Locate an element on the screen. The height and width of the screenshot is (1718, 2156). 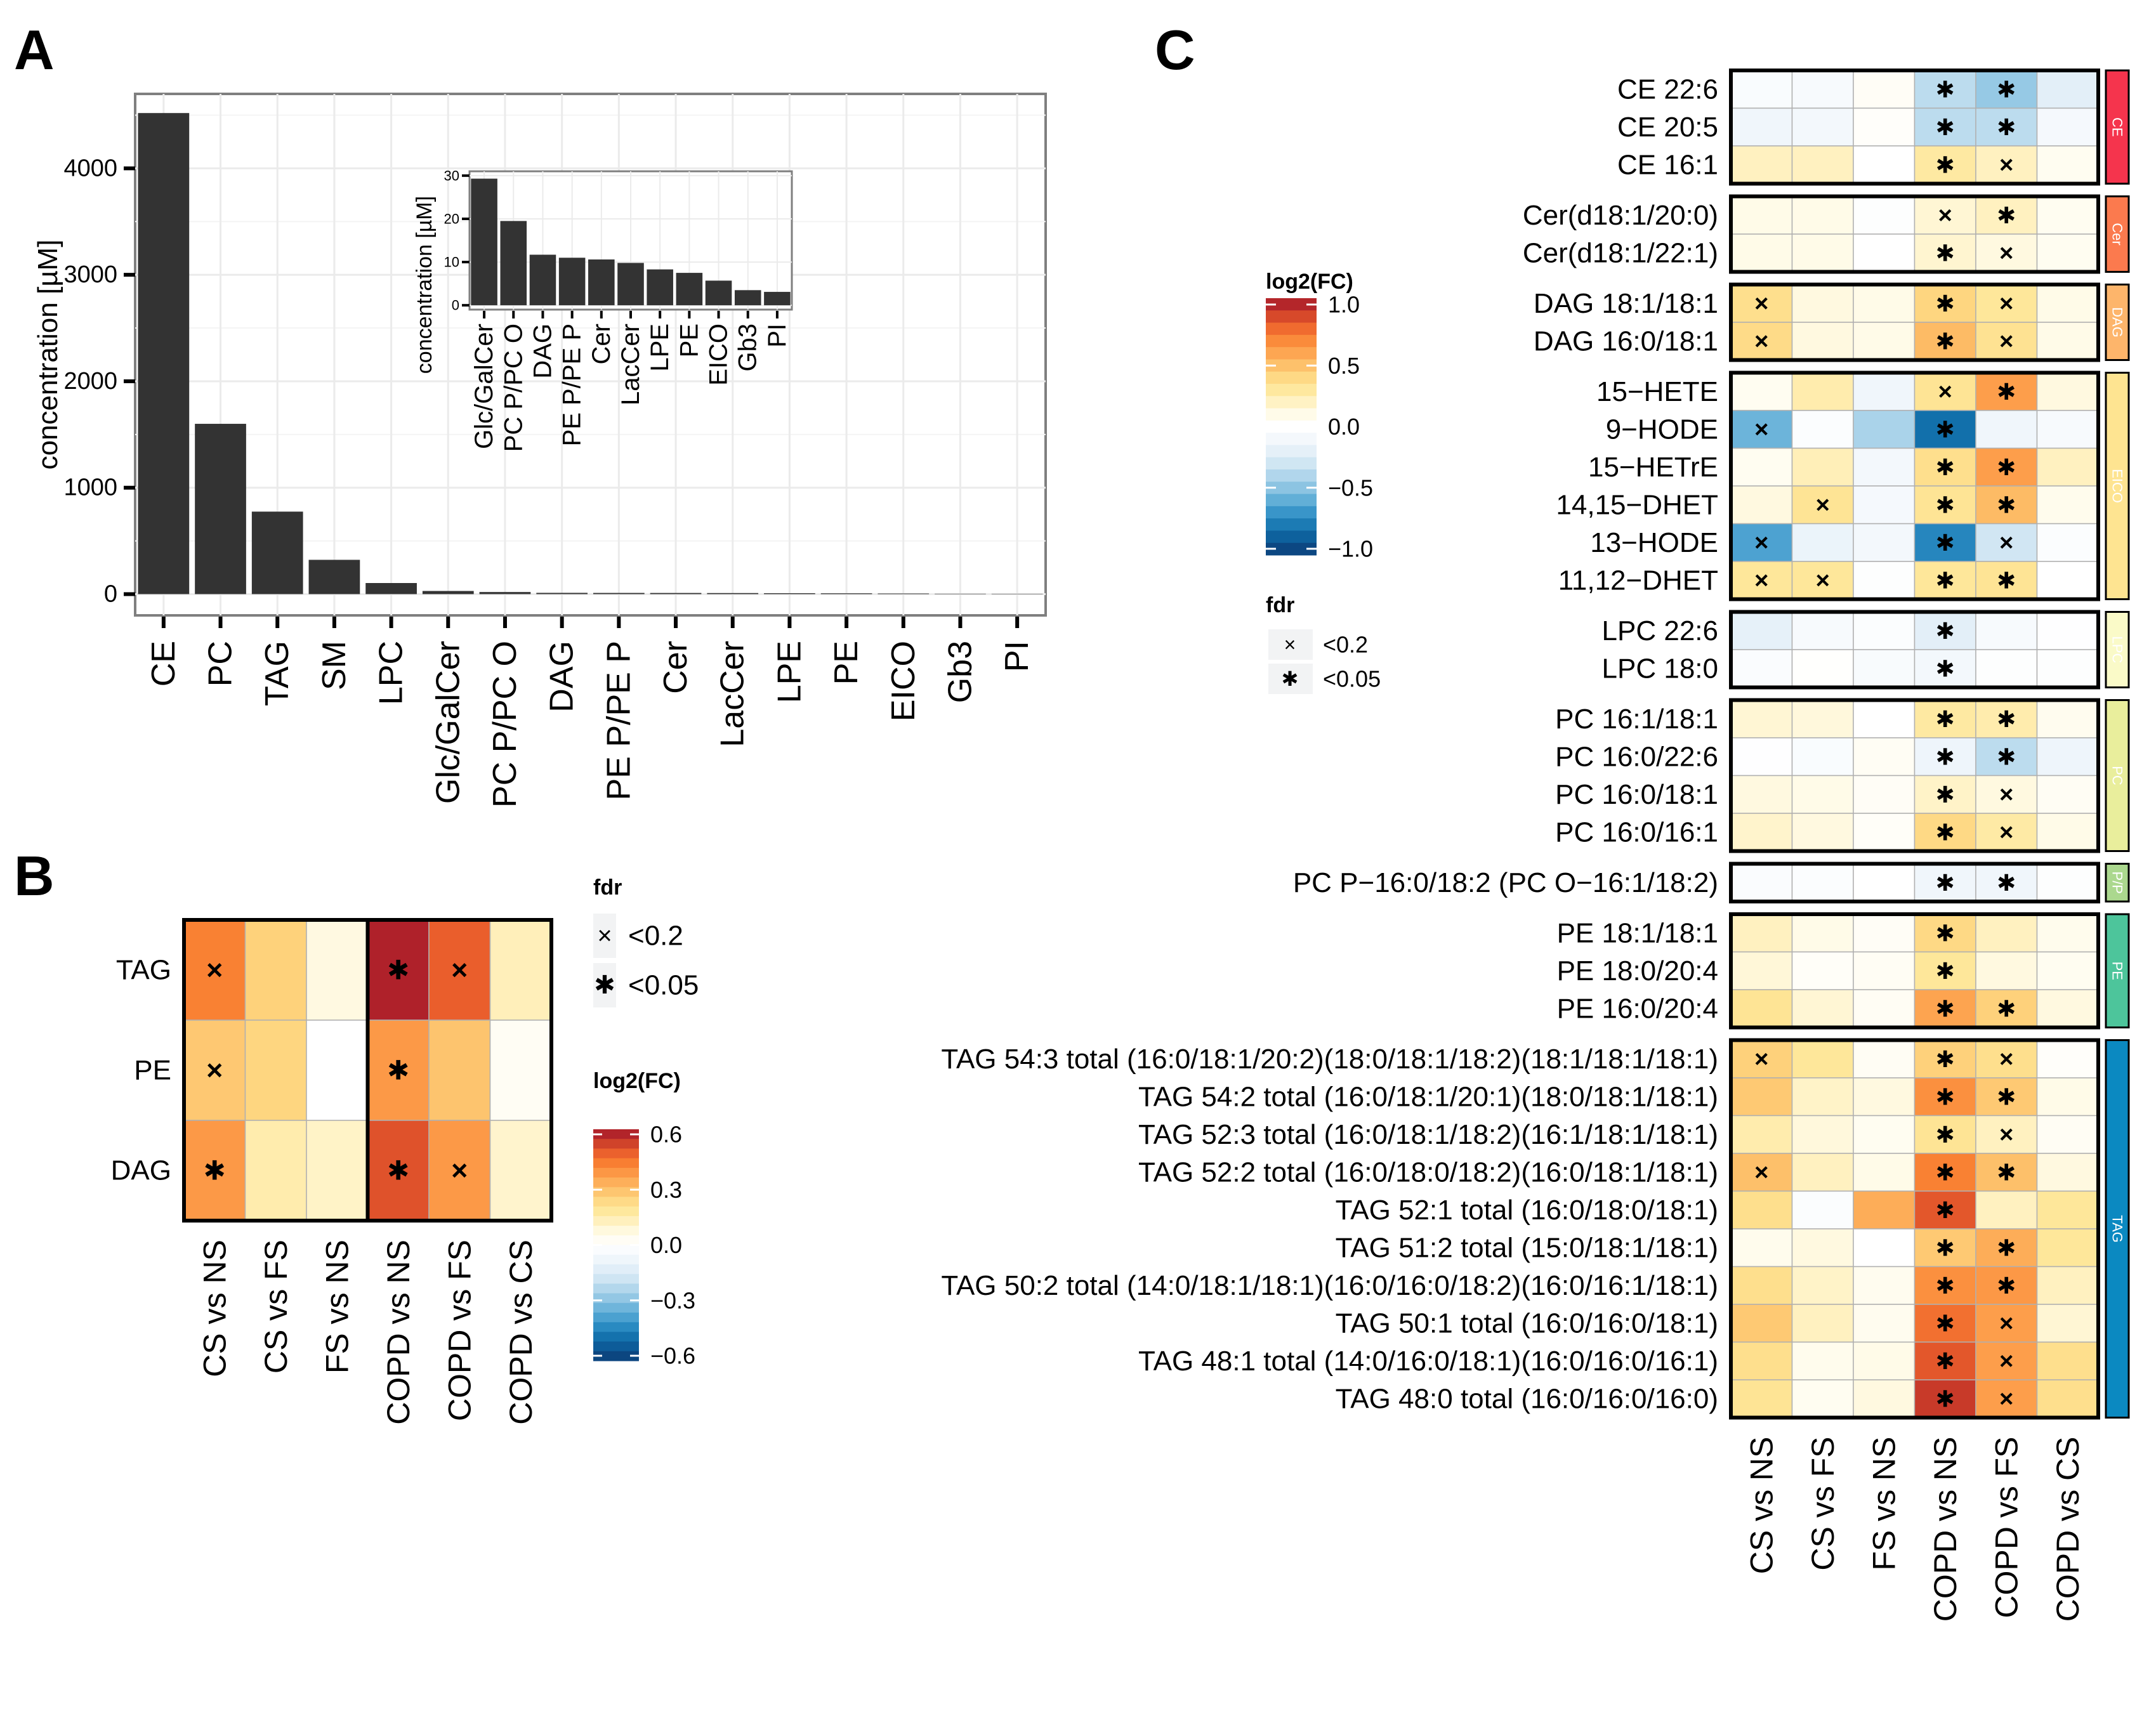
bar-pc is located at coordinates (221, 509).